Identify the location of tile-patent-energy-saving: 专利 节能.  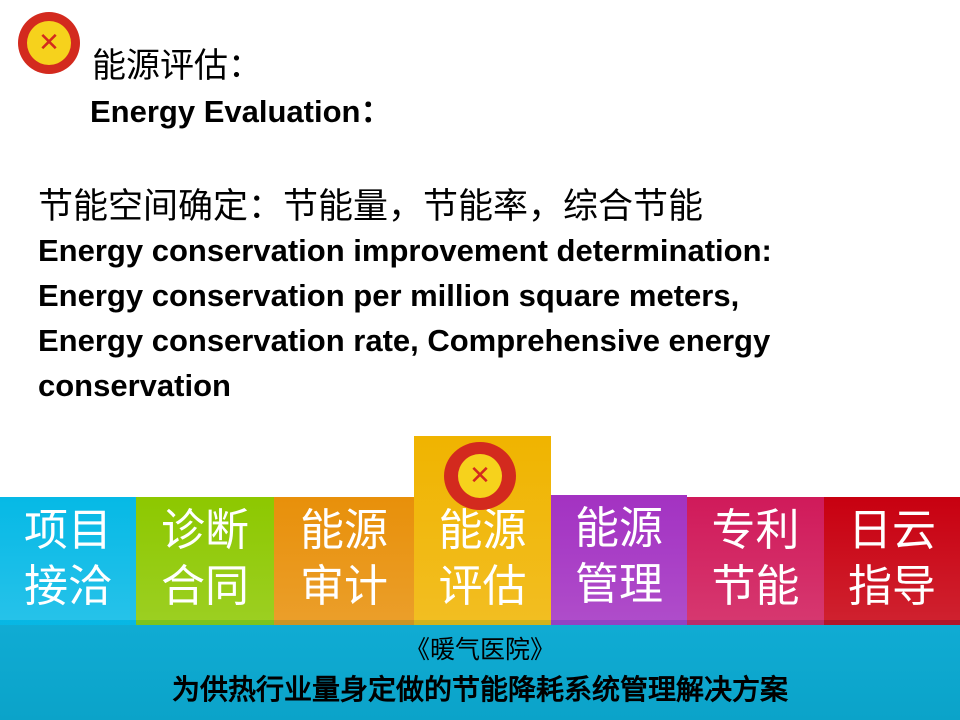
(755, 561).